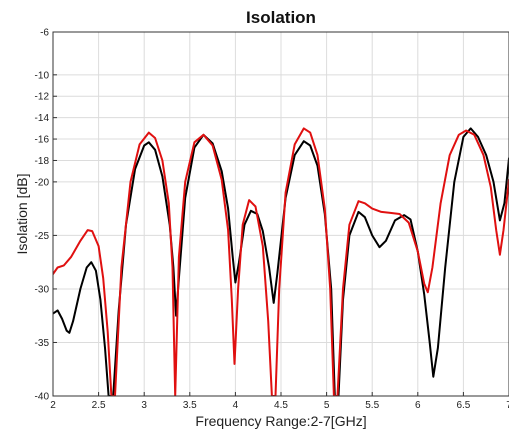  Describe the element at coordinates (42, 182) in the screenshot. I see `y-tick-label: -20` at that location.